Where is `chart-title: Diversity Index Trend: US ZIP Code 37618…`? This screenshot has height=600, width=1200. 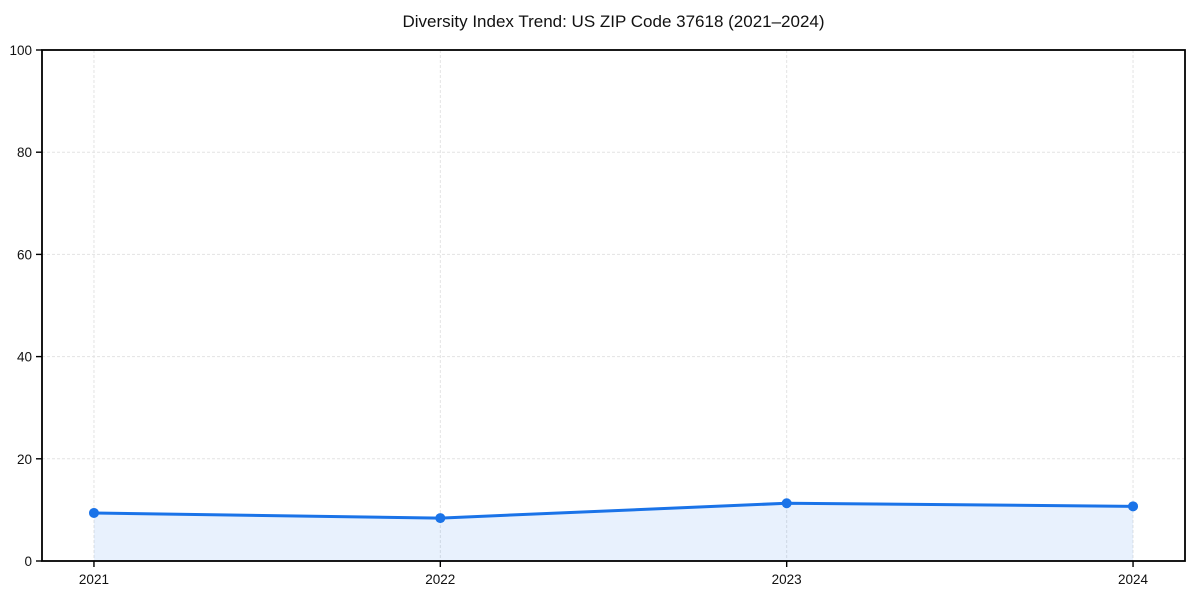
chart-title: Diversity Index Trend: US ZIP Code 37618… is located at coordinates (613, 21).